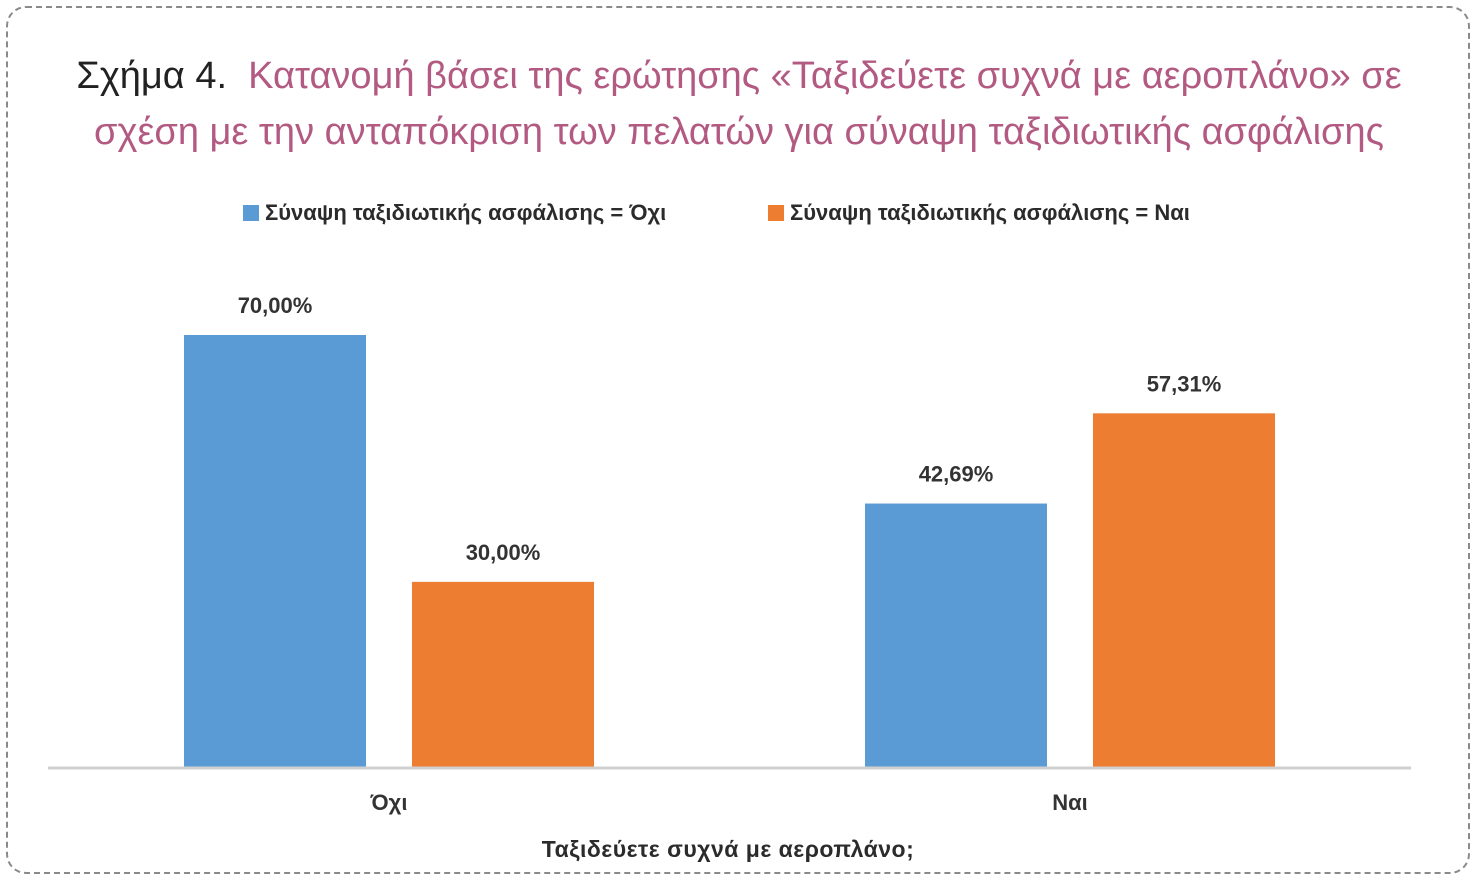  I want to click on bar-yes-nai, so click(1184, 590).